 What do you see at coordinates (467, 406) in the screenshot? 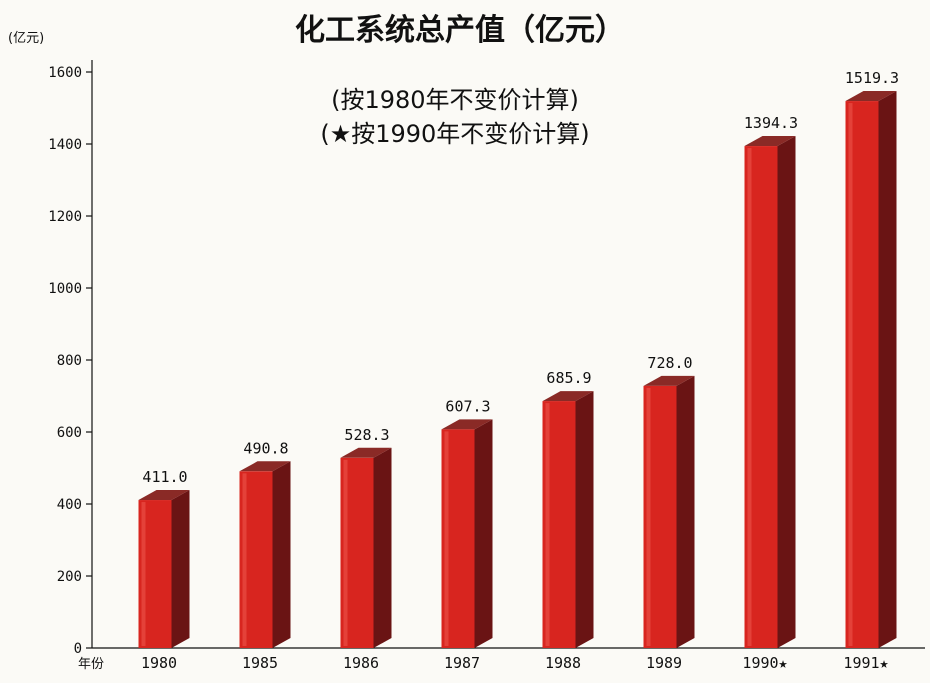
I see `bar-value-label: 607.3` at bounding box center [467, 406].